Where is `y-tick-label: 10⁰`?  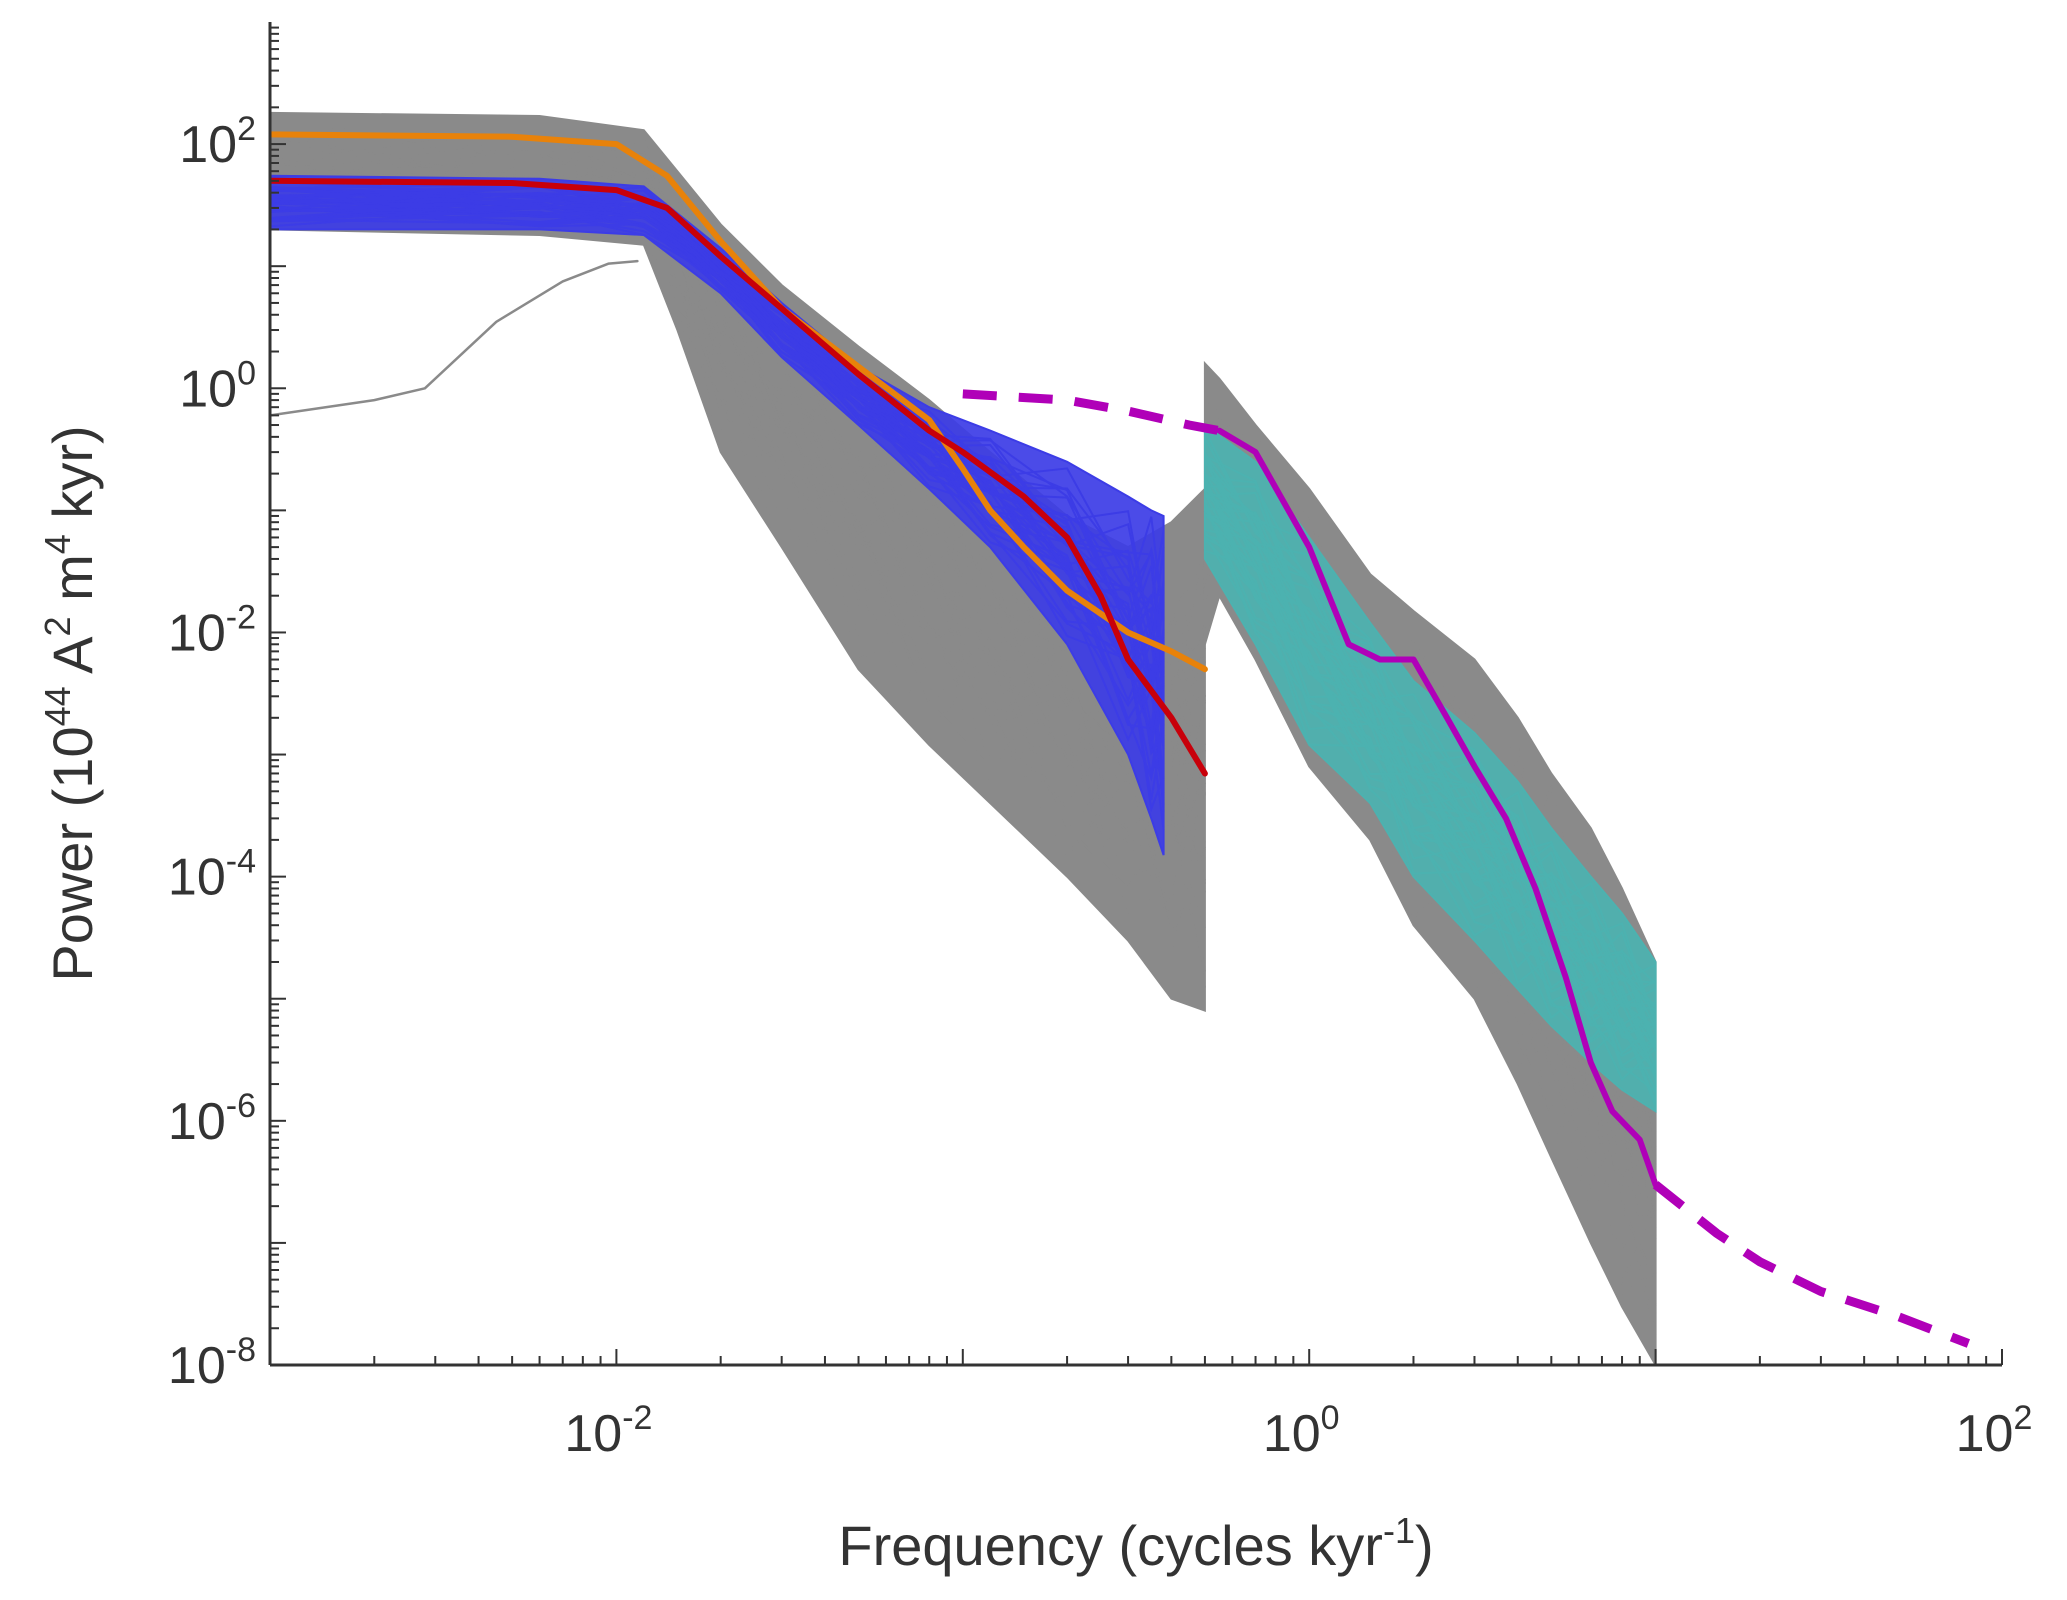
y-tick-label: 10⁰ is located at coordinates (217, 386).